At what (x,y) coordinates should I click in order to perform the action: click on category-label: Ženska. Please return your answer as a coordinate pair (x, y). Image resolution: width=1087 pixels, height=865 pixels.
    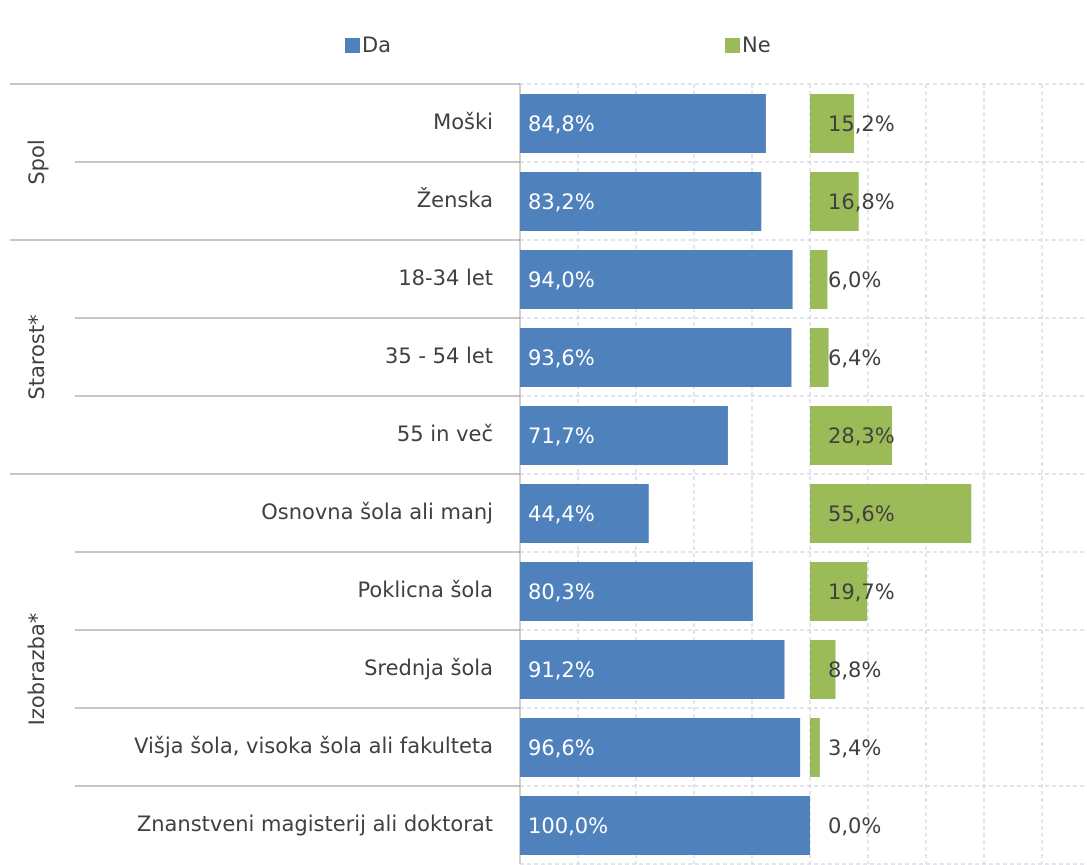
    Looking at the image, I should click on (455, 199).